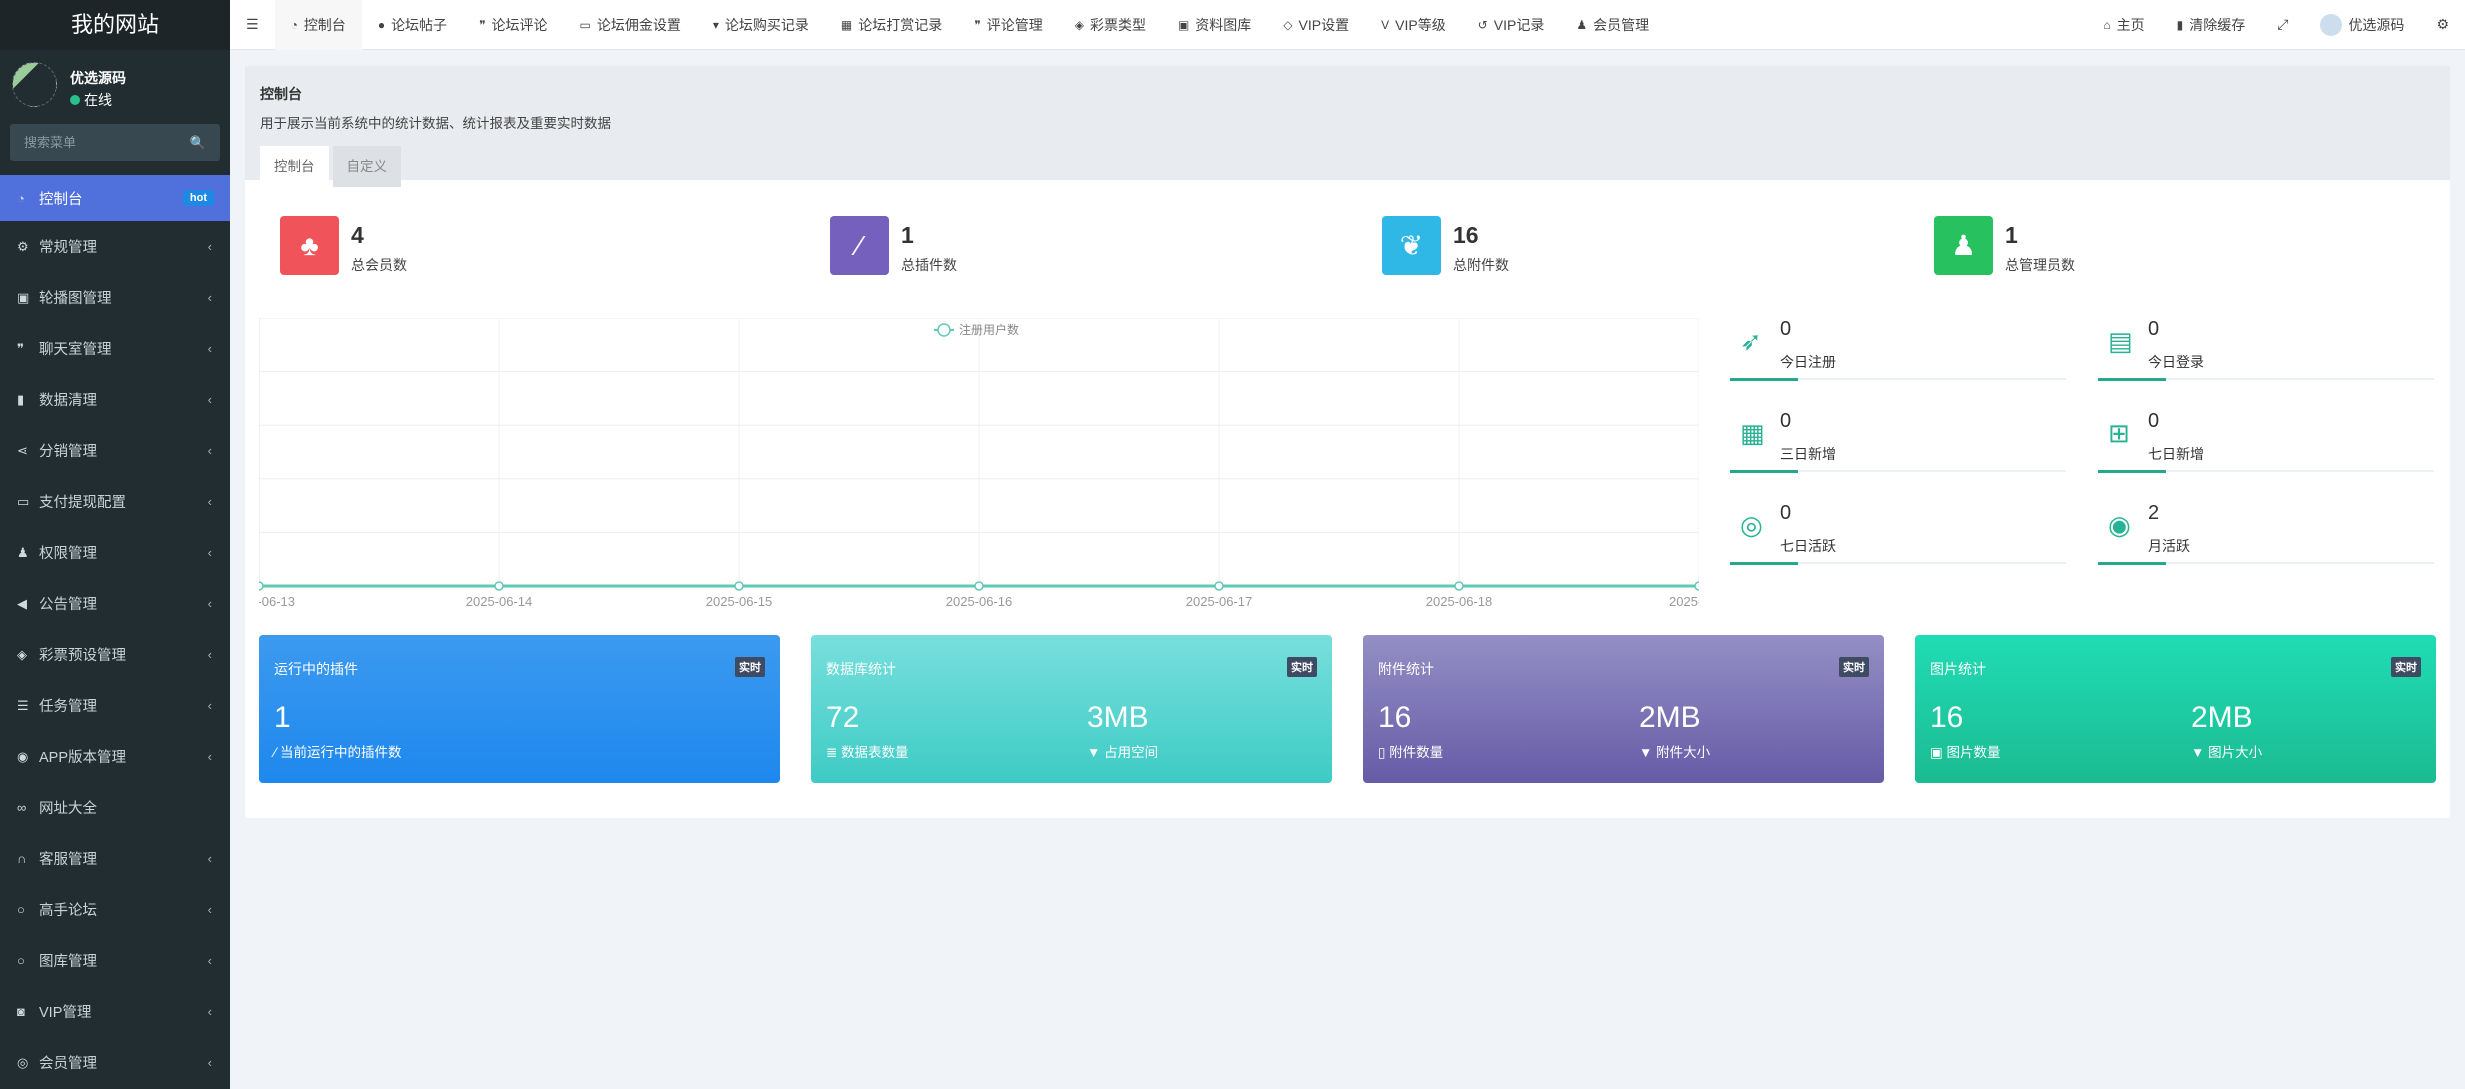  Describe the element at coordinates (2107, 24) in the screenshot. I see `home-icon: ⌂` at that location.